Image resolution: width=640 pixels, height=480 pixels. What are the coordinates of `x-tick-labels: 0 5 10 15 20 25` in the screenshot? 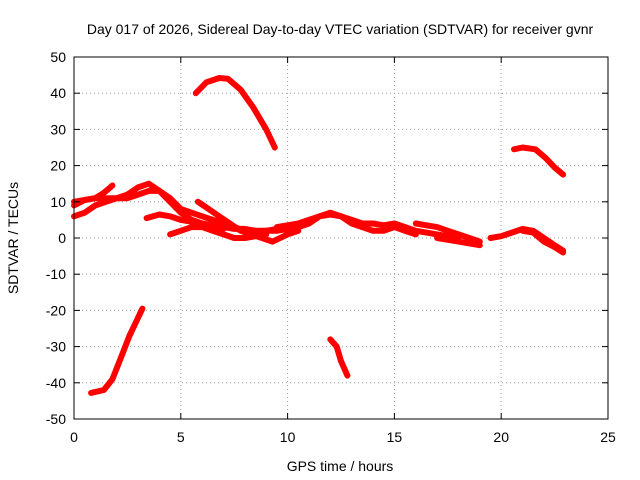 It's located at (343, 437).